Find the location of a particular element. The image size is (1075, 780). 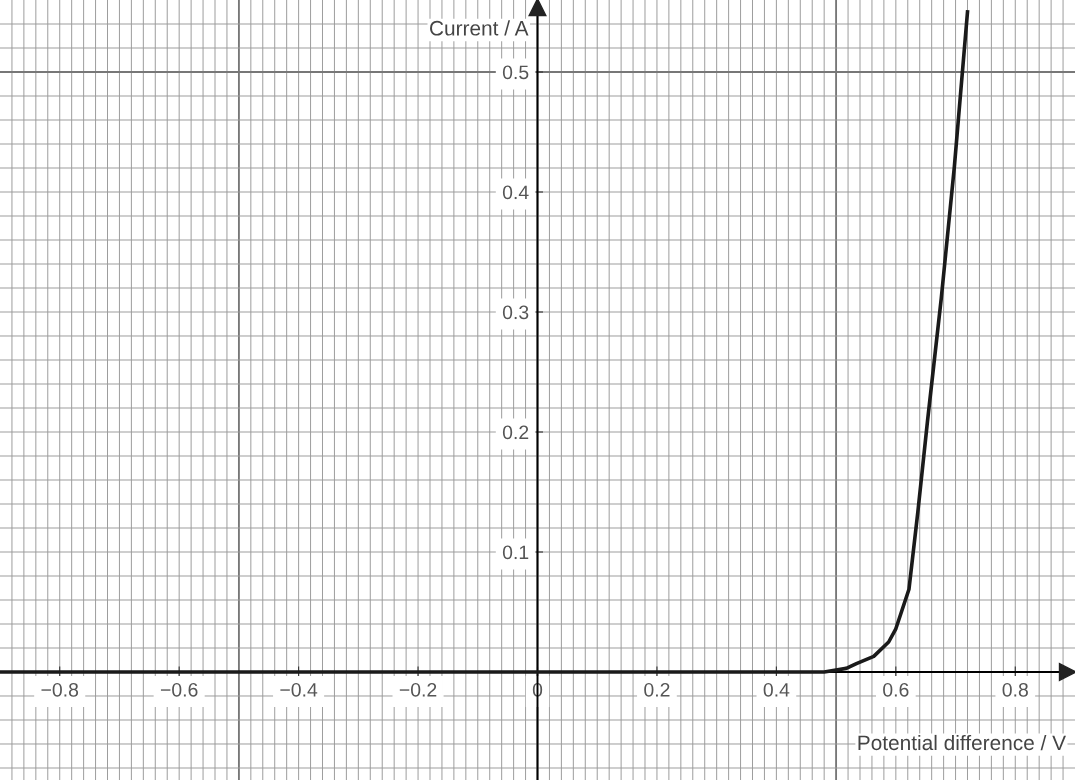

y-tick-label: 0.3 is located at coordinates (515, 312).